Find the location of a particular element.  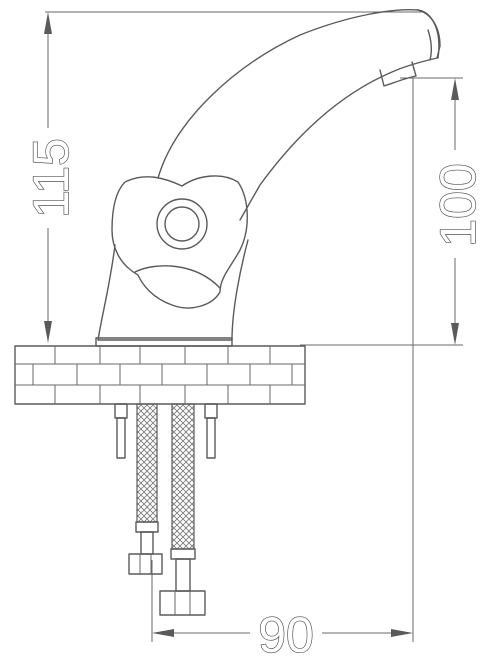

deck-joints-row3 is located at coordinates (162, 394).